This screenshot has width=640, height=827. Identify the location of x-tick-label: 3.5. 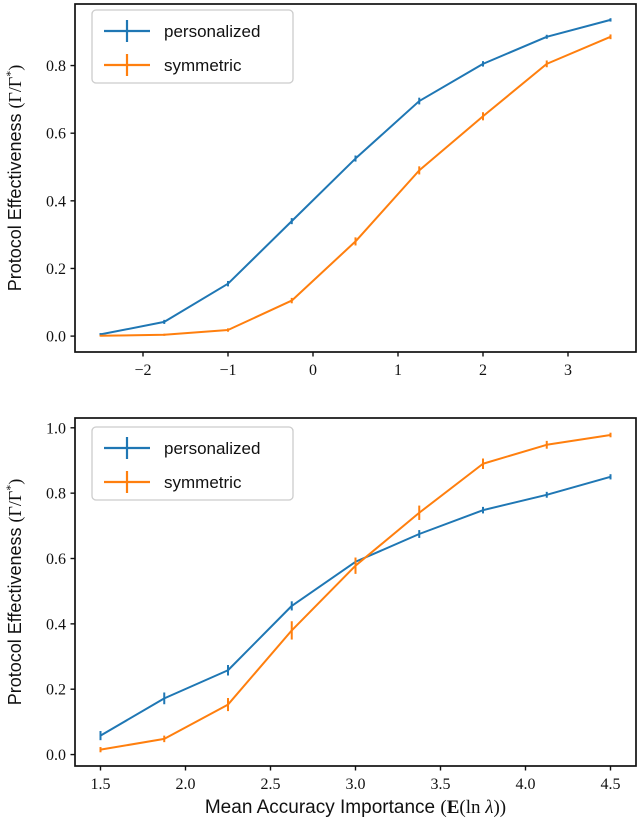
(441, 784).